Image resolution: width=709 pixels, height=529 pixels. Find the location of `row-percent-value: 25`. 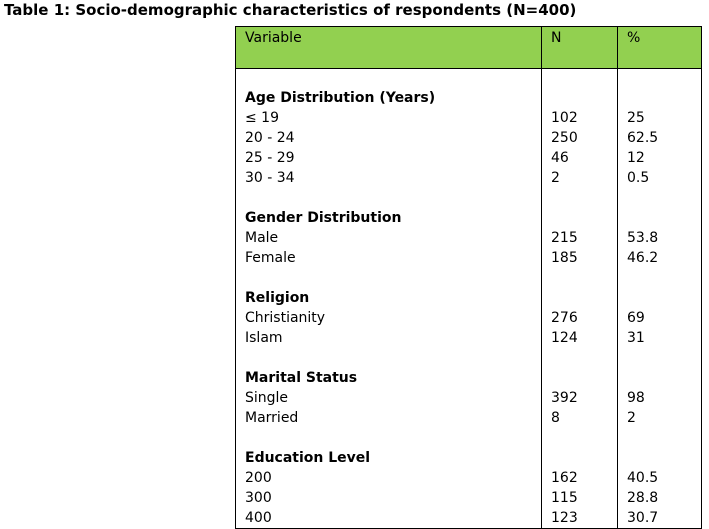

row-percent-value: 25 is located at coordinates (636, 118).